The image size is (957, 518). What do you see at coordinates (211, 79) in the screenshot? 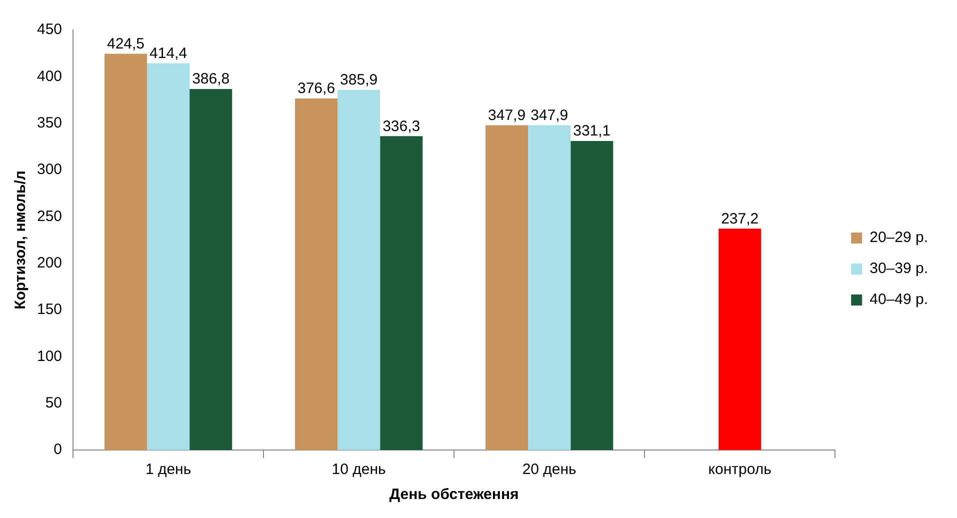
I see `data-label: 386,8` at bounding box center [211, 79].